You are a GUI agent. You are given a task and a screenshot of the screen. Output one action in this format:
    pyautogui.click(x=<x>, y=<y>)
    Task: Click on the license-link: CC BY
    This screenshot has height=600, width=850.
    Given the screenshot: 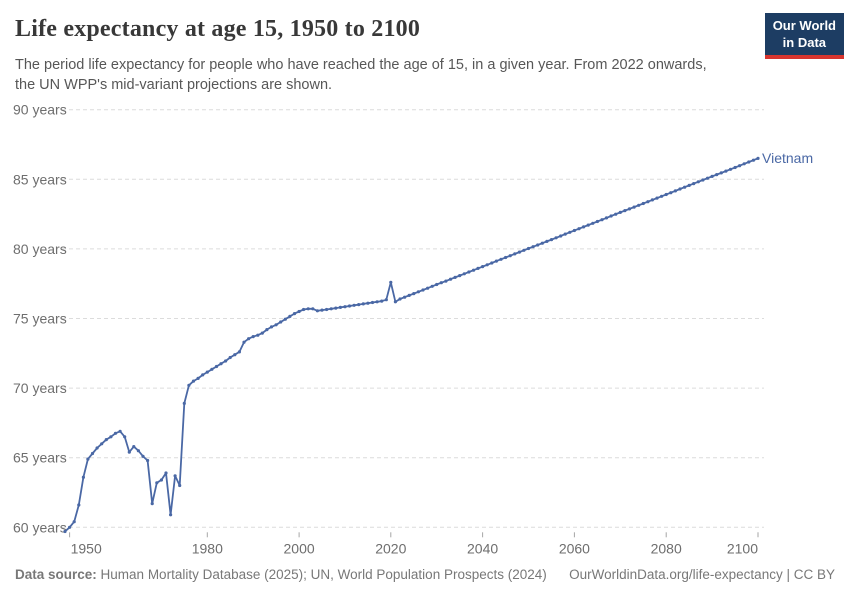 What is the action you would take?
    pyautogui.click(x=814, y=574)
    